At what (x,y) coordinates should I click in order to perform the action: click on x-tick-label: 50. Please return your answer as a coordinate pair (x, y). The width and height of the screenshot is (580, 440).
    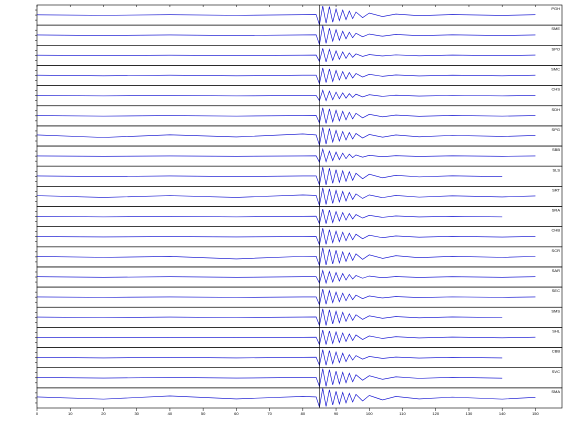
    Looking at the image, I should click on (203, 413).